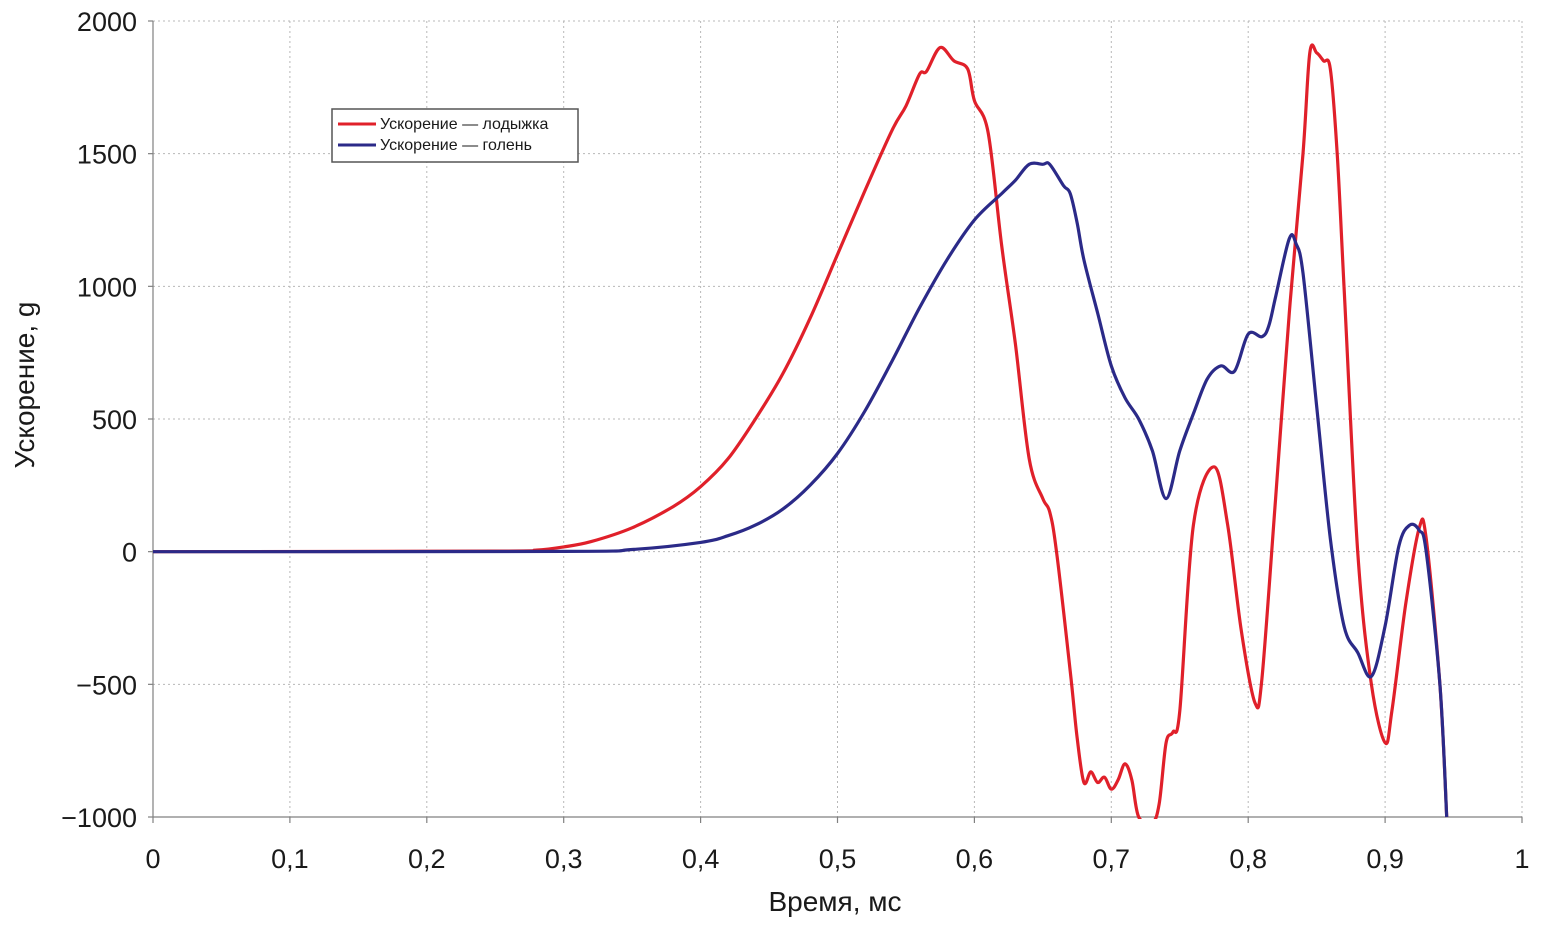 This screenshot has height=927, width=1546. What do you see at coordinates (99, 818) in the screenshot?
I see `y-tick-label: −1000` at bounding box center [99, 818].